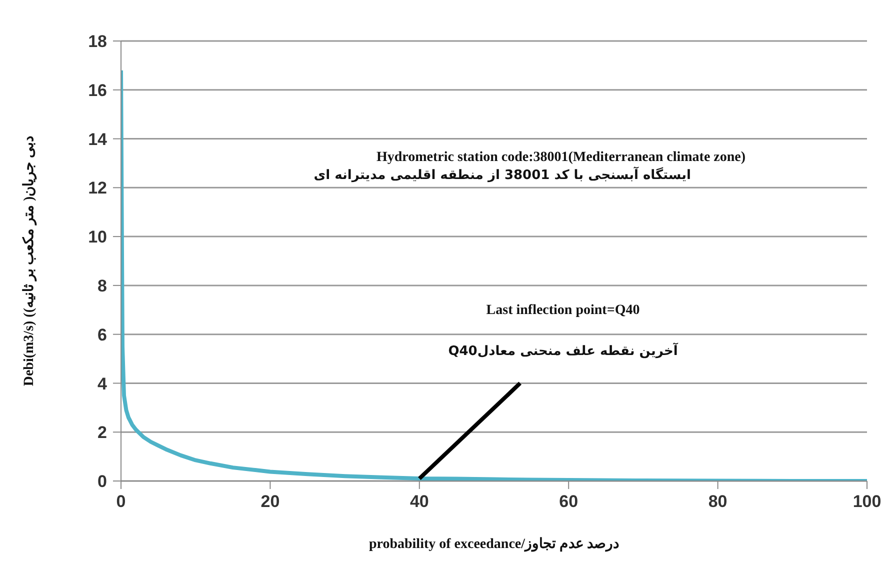  What do you see at coordinates (97, 42) in the screenshot?
I see `y-tick-label: 18` at bounding box center [97, 42].